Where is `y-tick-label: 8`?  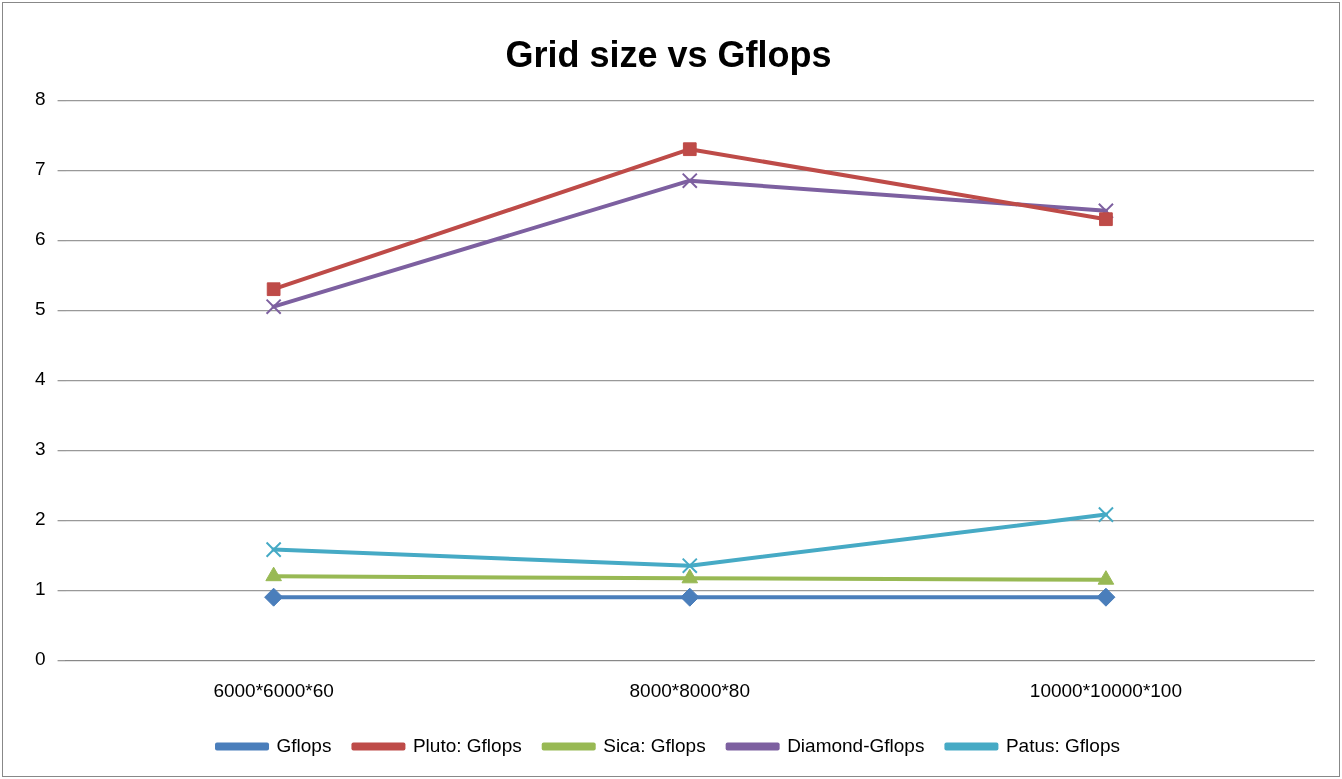 y-tick-label: 8 is located at coordinates (40, 99).